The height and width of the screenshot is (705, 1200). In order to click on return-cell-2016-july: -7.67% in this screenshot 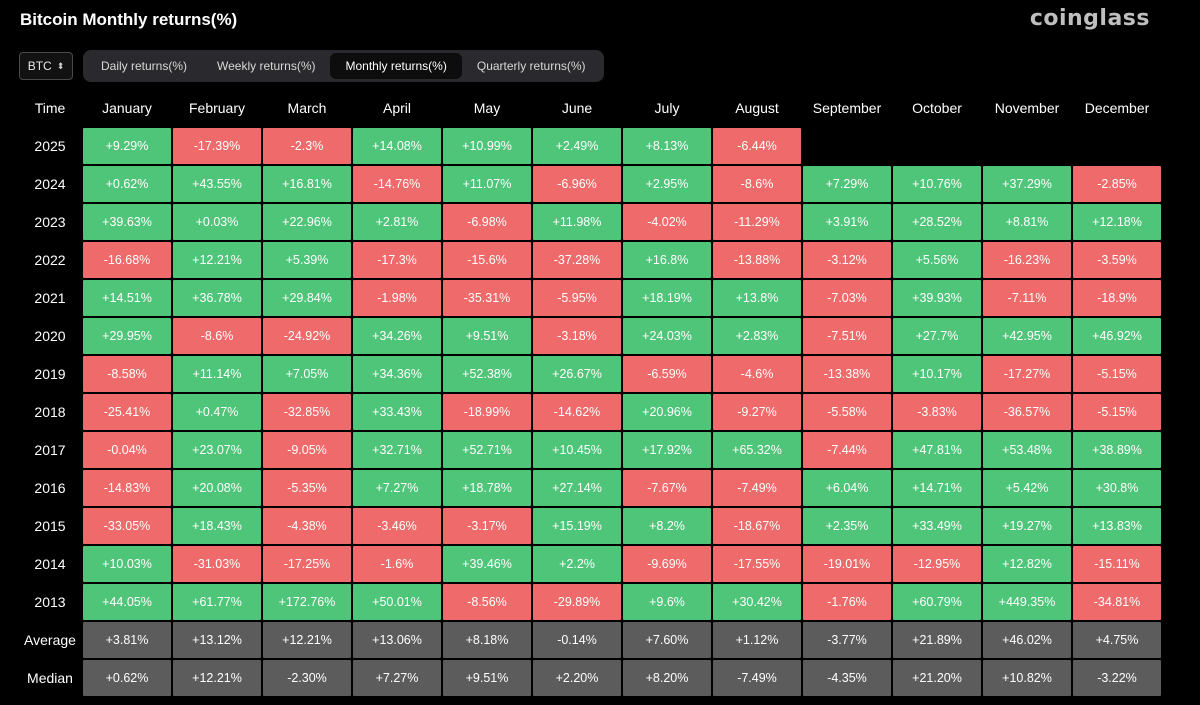, I will do `click(667, 488)`.